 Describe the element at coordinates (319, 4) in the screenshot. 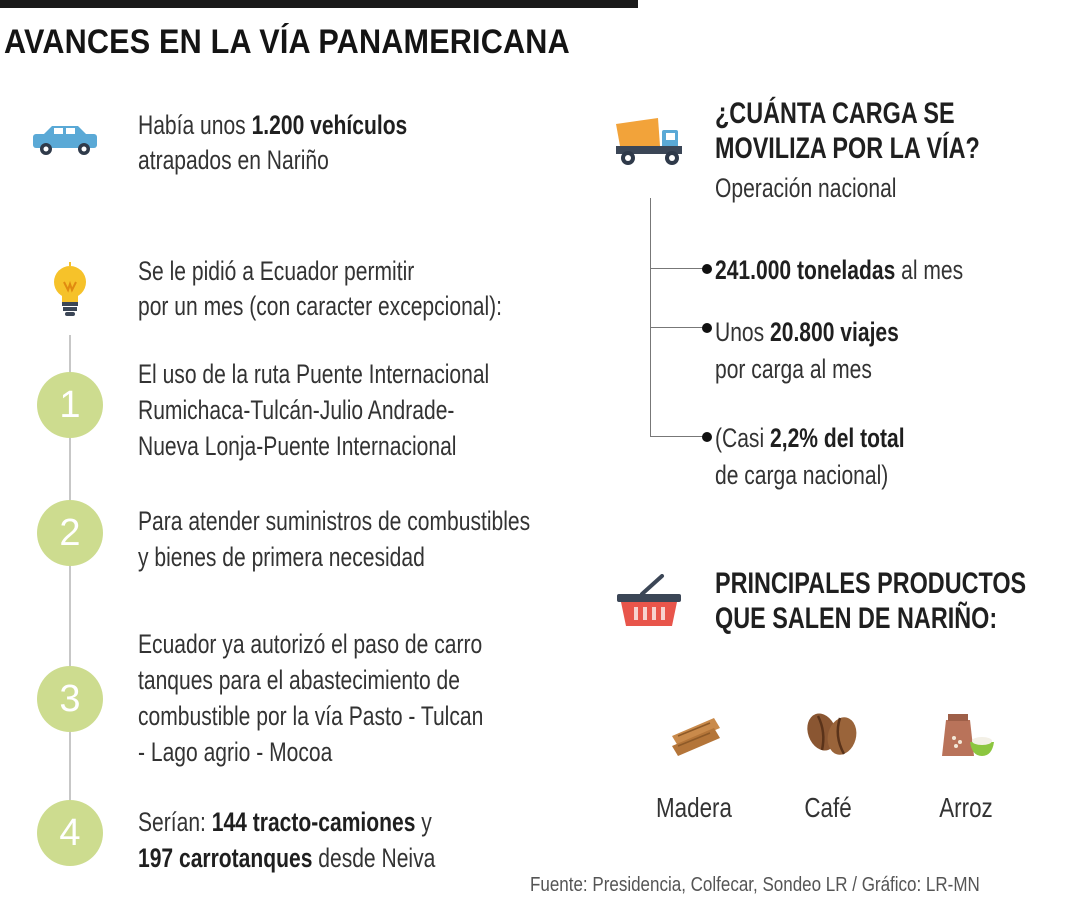

I see `top-rule` at that location.